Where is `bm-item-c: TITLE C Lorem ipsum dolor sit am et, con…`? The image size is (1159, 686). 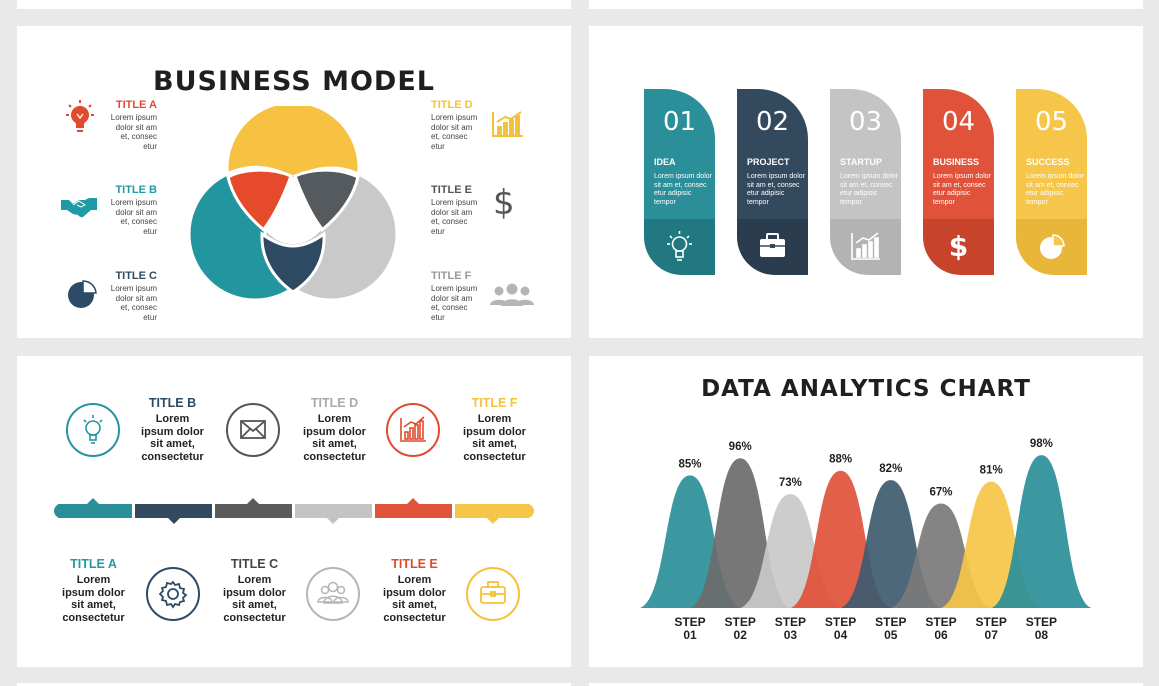 bm-item-c: TITLE C Lorem ipsum dolor sit am et, con… is located at coordinates (102, 296).